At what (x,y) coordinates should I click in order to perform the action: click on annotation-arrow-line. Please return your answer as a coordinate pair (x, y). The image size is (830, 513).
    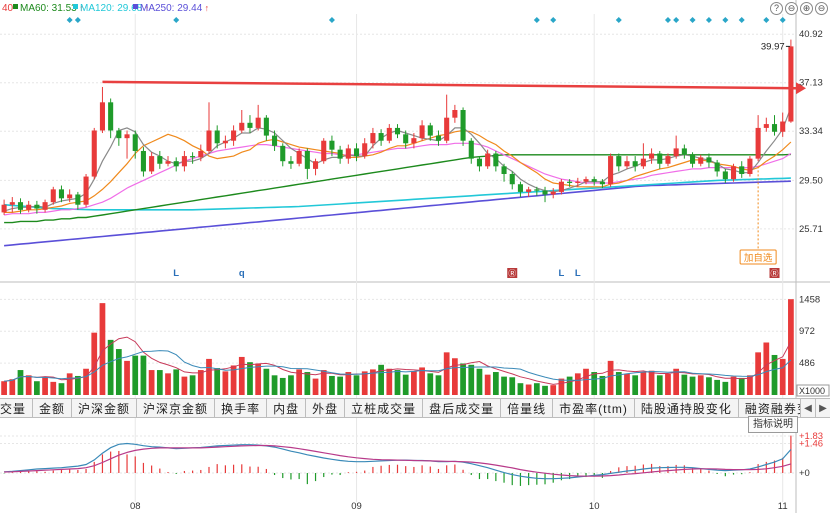
    Looking at the image, I should click on (449, 85).